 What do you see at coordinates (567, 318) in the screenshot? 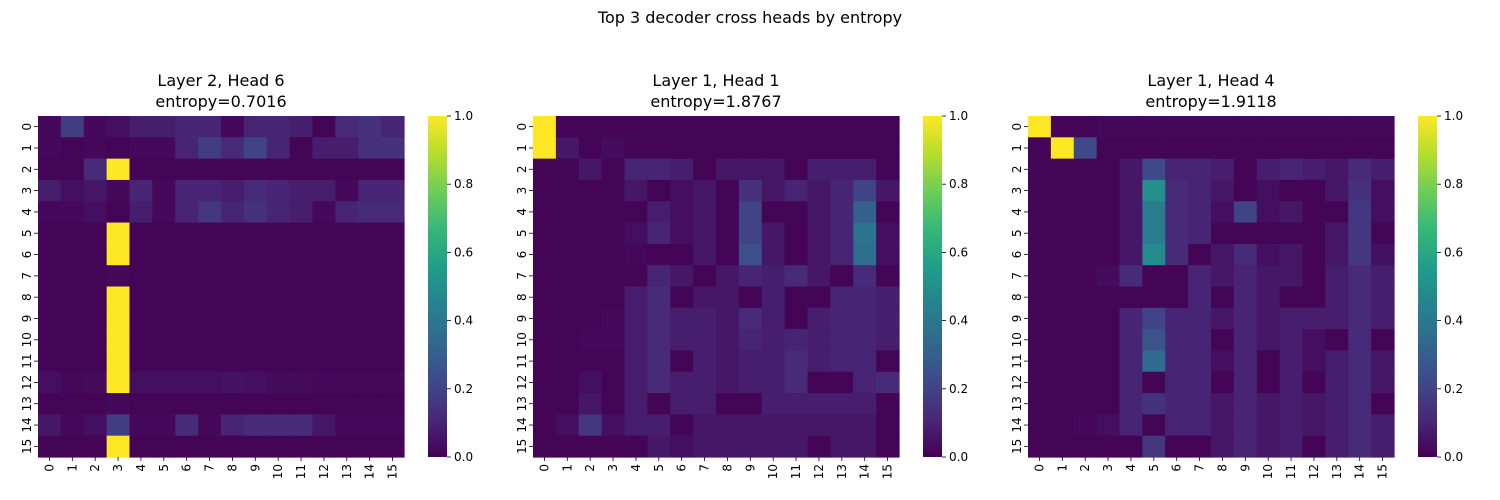
I see `heatmap-cell-r9-c1` at bounding box center [567, 318].